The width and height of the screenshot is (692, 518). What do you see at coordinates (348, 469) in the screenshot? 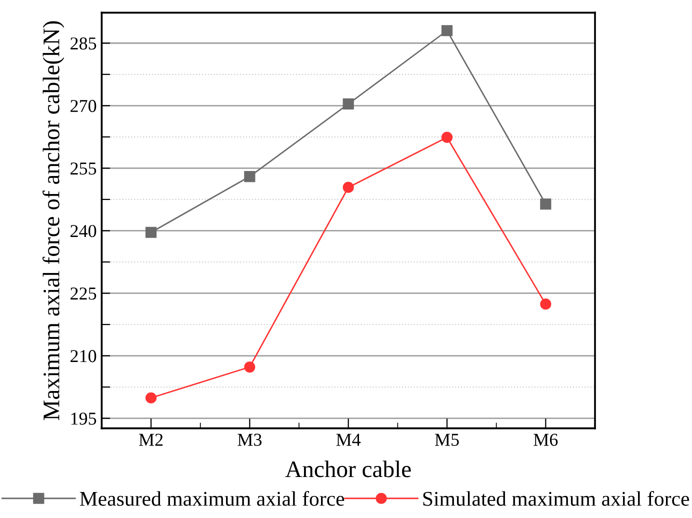
I see `x-axis-title: Anchor cable` at bounding box center [348, 469].